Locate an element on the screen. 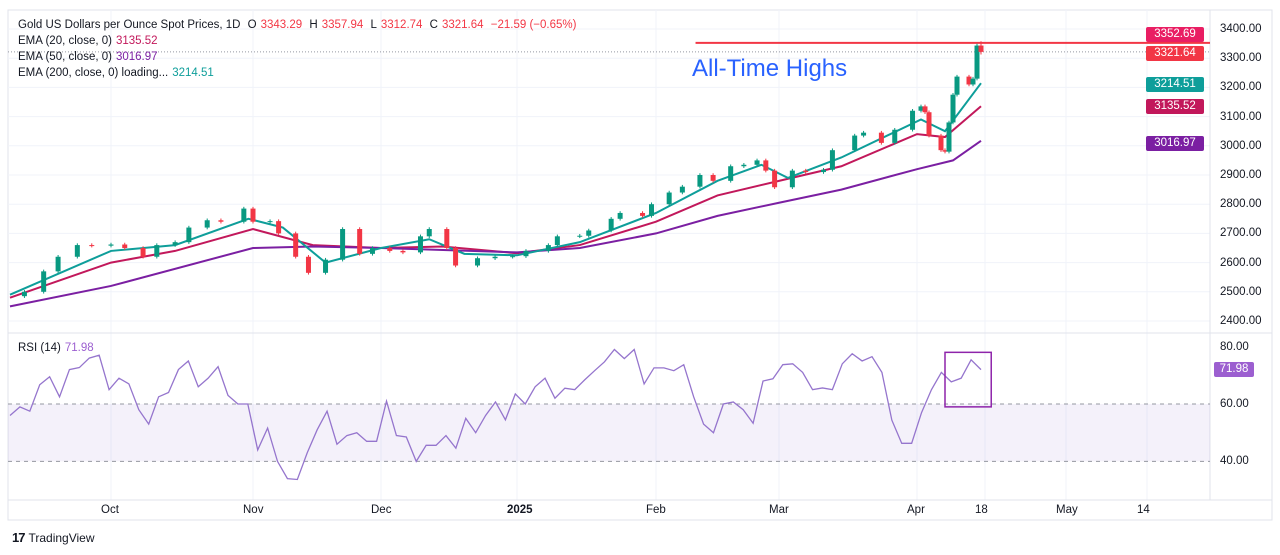 This screenshot has width=1280, height=555. all-time-highs-annotation: All-Time Highs is located at coordinates (770, 68).